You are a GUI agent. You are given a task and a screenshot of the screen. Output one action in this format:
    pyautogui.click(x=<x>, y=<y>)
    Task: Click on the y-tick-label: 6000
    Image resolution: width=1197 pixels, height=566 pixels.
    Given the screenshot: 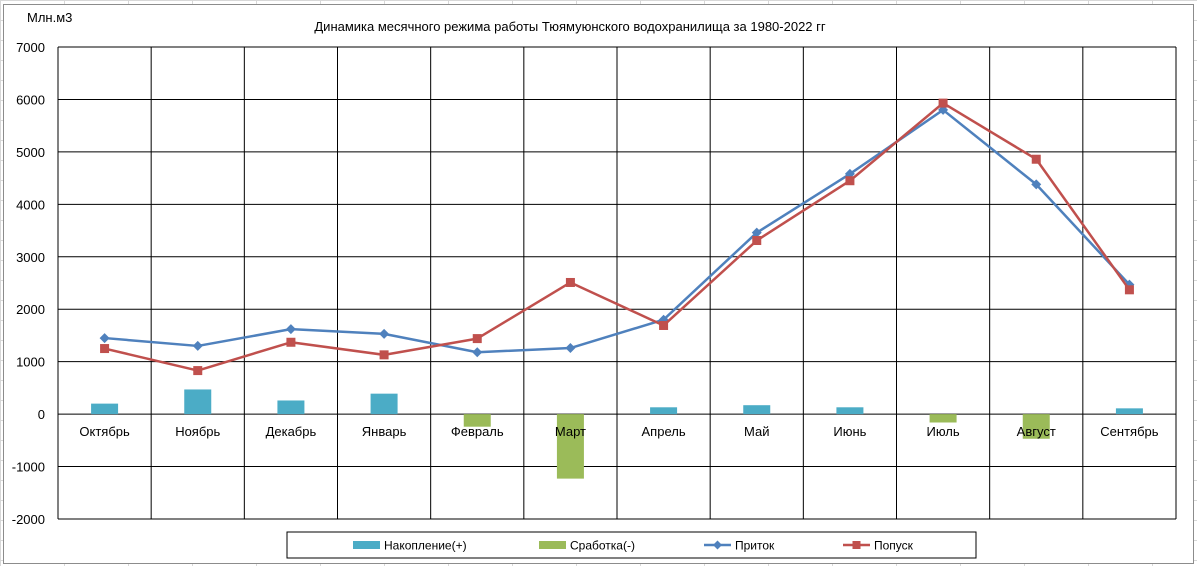 What is the action you would take?
    pyautogui.click(x=30, y=99)
    